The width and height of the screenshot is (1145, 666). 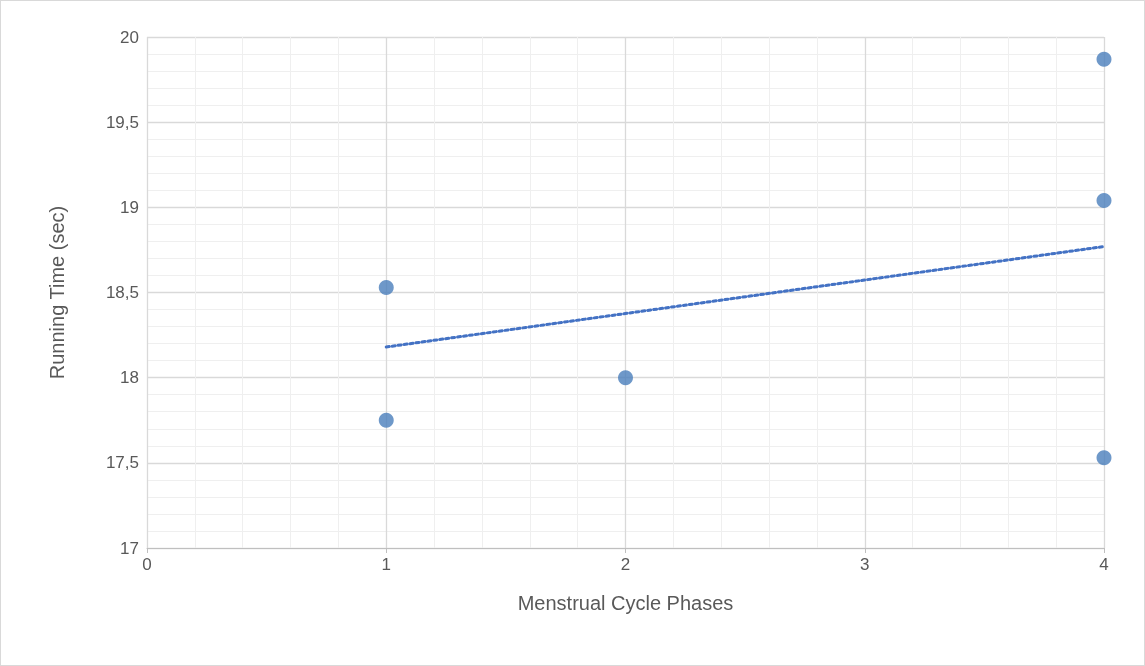 What do you see at coordinates (147, 564) in the screenshot?
I see `x-tick-label: 0` at bounding box center [147, 564].